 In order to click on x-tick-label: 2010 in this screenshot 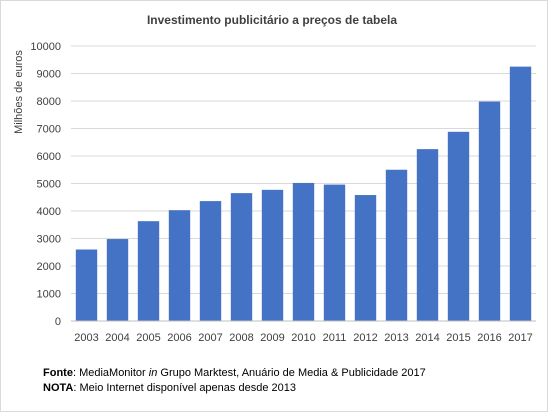, I will do `click(303, 338)`.